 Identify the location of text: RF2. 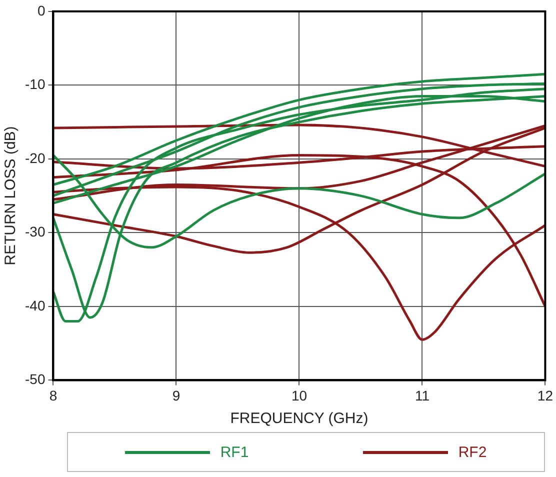
(472, 452).